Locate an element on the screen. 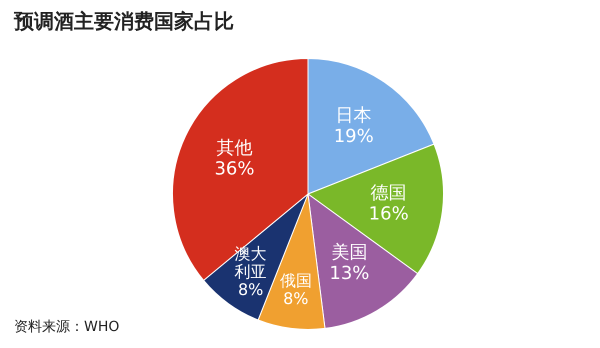 This screenshot has width=600, height=348. slice-label: 美国 is located at coordinates (349, 253).